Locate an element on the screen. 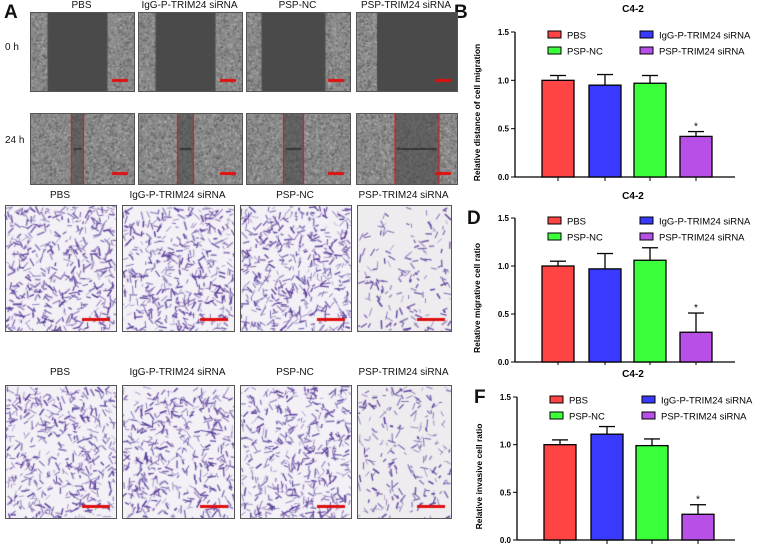 Image resolution: width=759 pixels, height=549 pixels. c-col-label: PSP-TRIM24 siRNA is located at coordinates (403, 195).